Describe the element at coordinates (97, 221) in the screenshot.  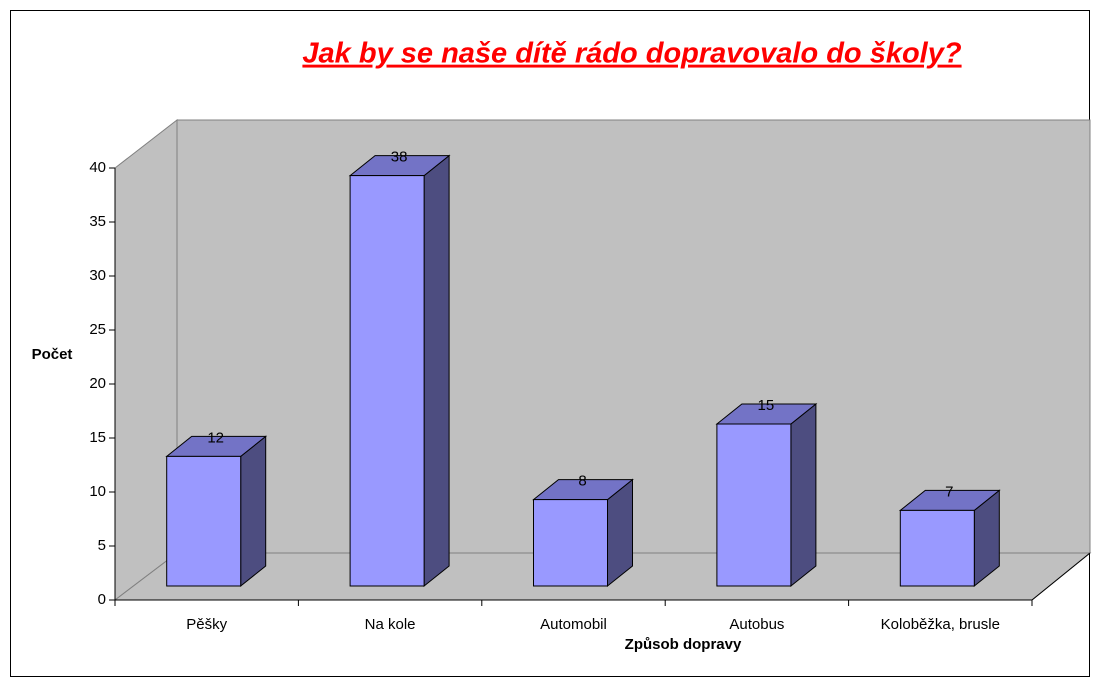
I see `y-tick-label: 35` at that location.